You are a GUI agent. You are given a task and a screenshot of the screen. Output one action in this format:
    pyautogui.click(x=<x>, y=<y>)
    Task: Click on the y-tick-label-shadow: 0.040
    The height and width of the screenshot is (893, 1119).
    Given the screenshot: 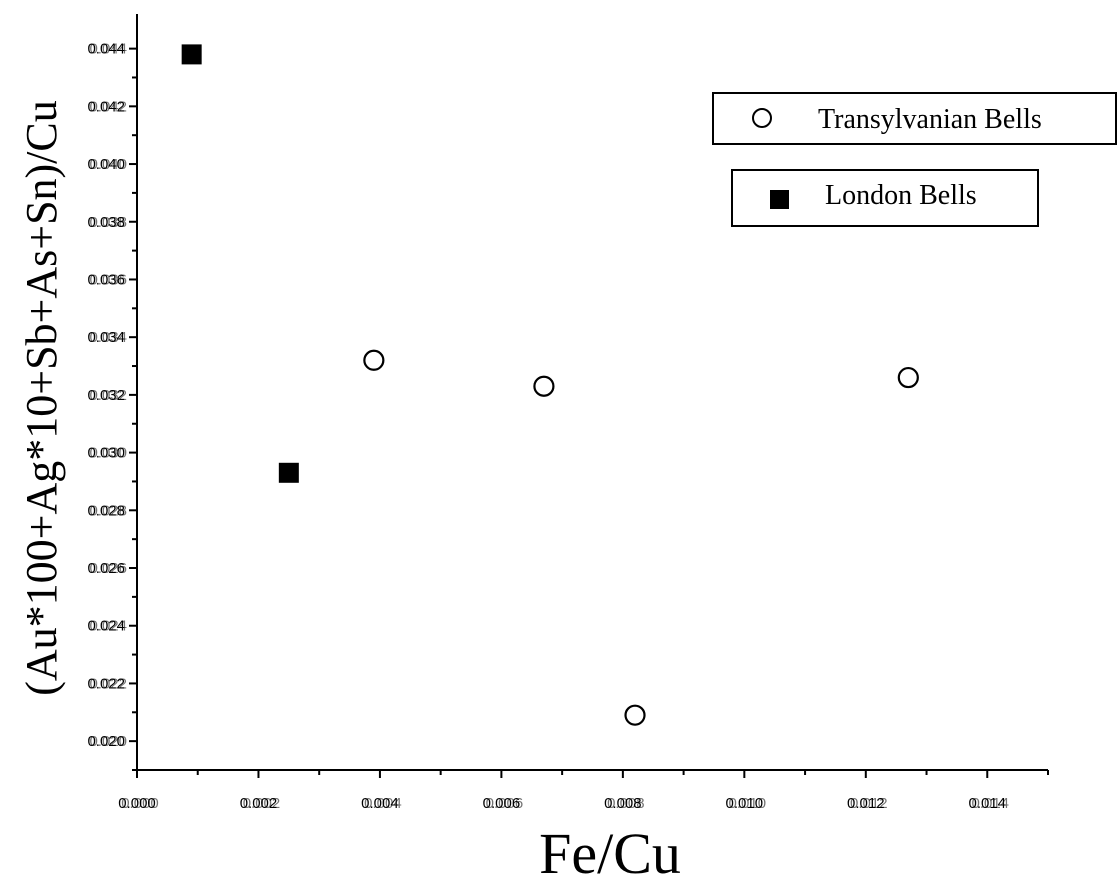 What is the action you would take?
    pyautogui.click(x=108, y=164)
    